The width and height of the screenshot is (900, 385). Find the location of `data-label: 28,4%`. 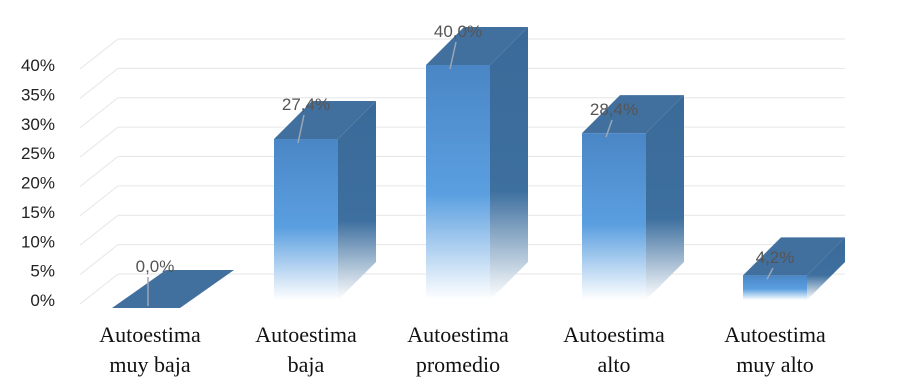

data-label: 28,4% is located at coordinates (614, 109).